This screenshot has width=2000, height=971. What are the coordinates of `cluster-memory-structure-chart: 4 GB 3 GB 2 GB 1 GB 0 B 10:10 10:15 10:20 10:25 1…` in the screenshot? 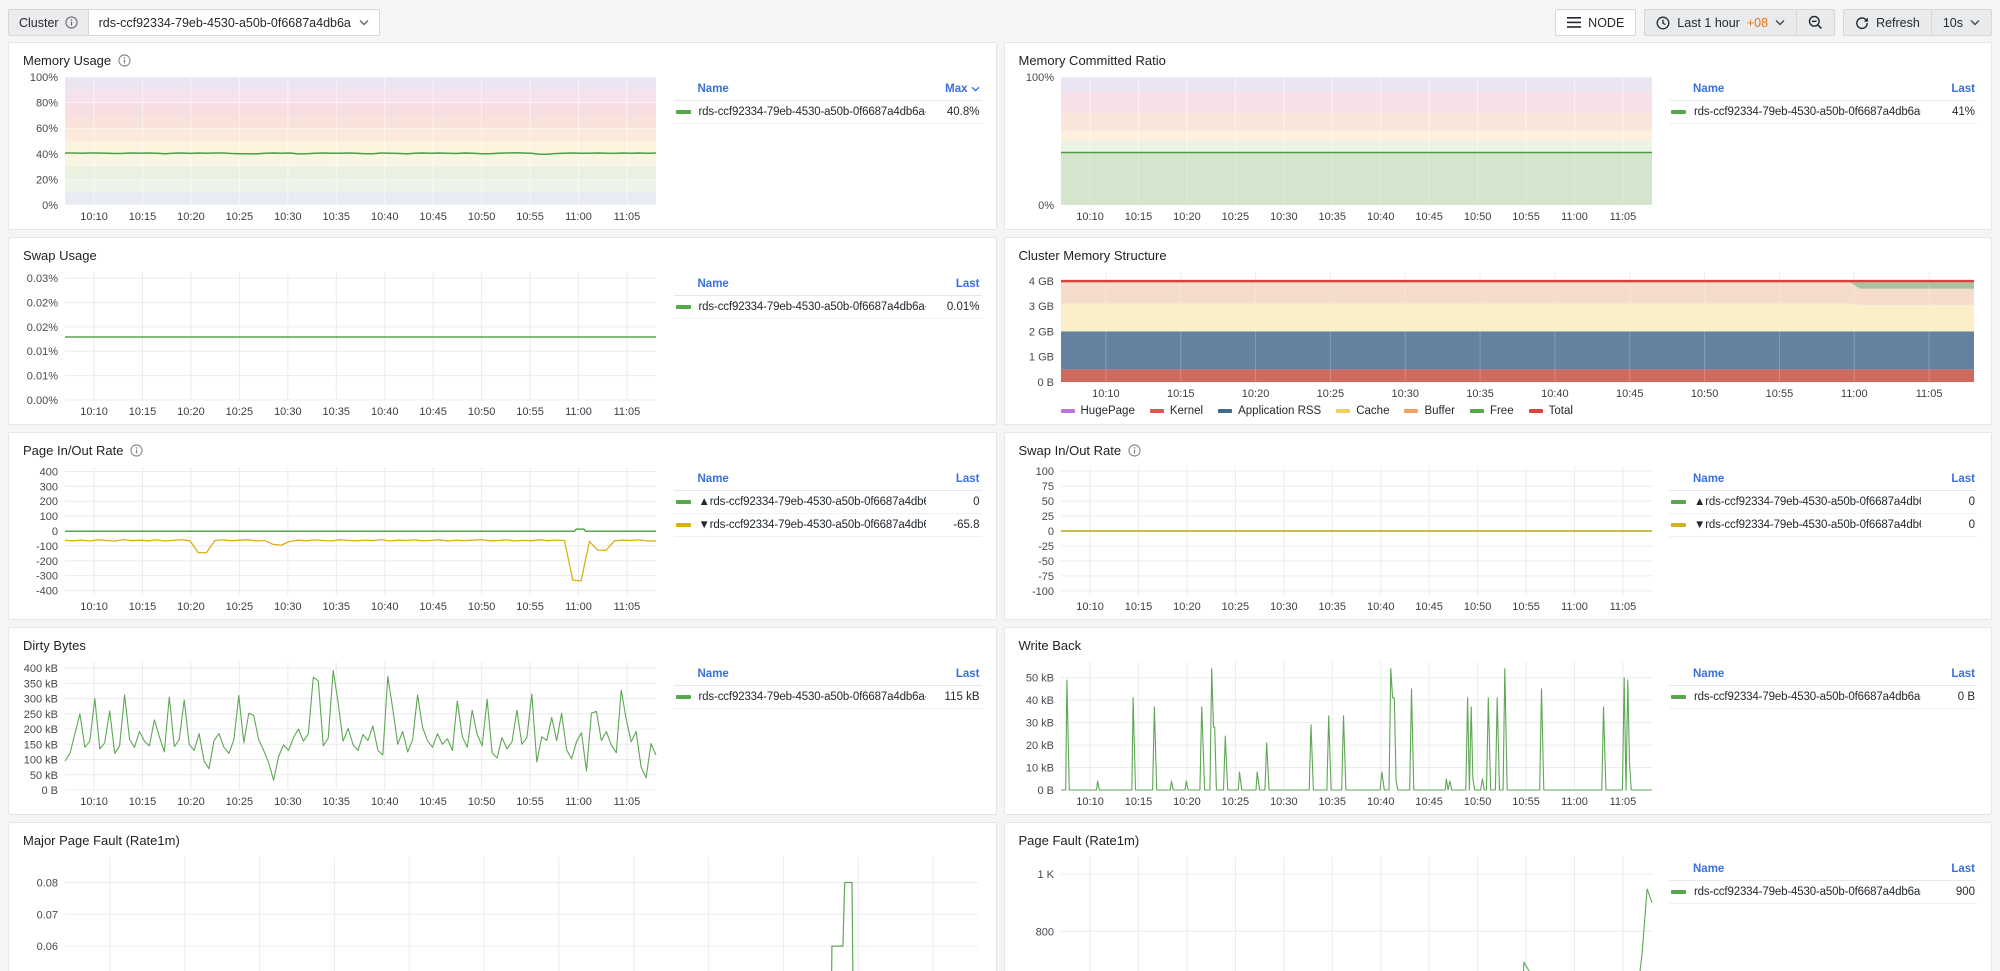 It's located at (1496, 334).